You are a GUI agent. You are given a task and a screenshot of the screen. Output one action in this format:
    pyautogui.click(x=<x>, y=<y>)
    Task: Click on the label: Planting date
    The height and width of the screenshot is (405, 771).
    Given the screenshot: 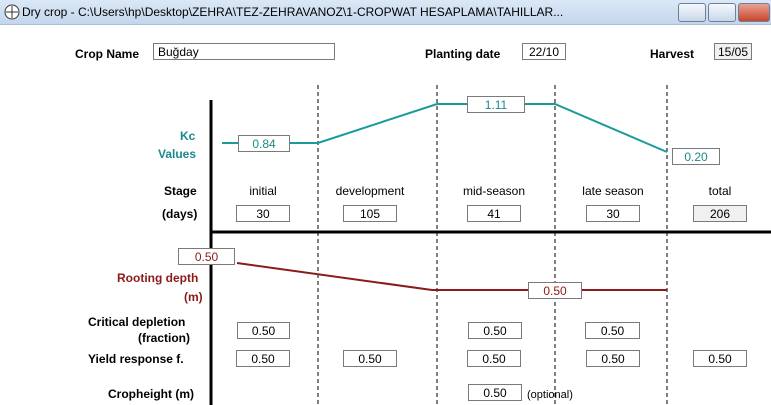 What is the action you would take?
    pyautogui.click(x=463, y=54)
    